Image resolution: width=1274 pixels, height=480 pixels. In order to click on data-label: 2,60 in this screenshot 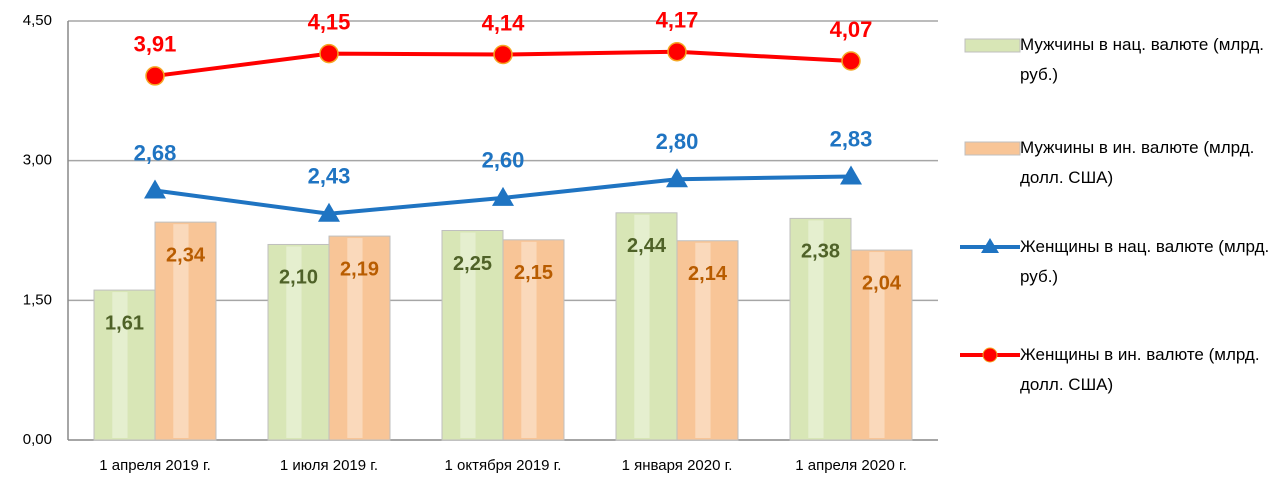, I will do `click(503, 160)`.